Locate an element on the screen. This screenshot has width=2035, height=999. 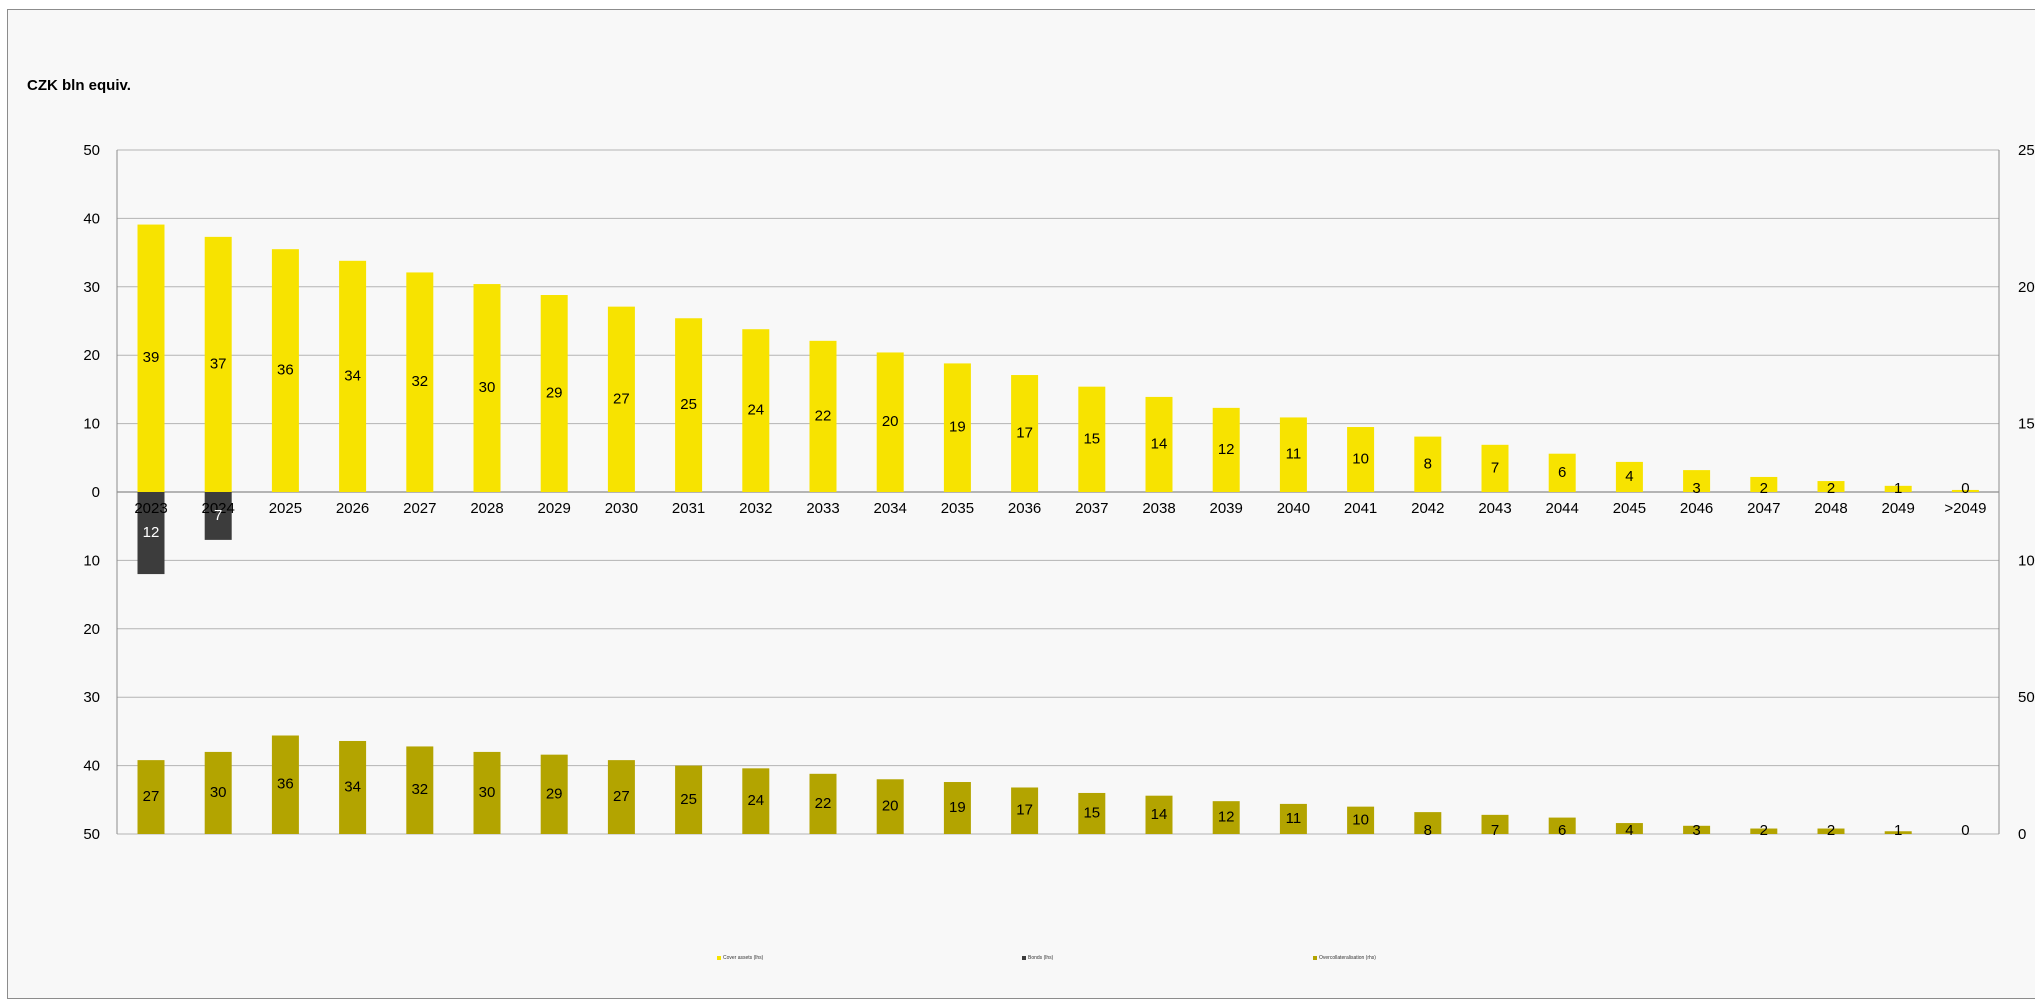
data-label-overcollateralisation: 25 is located at coordinates (688, 799).